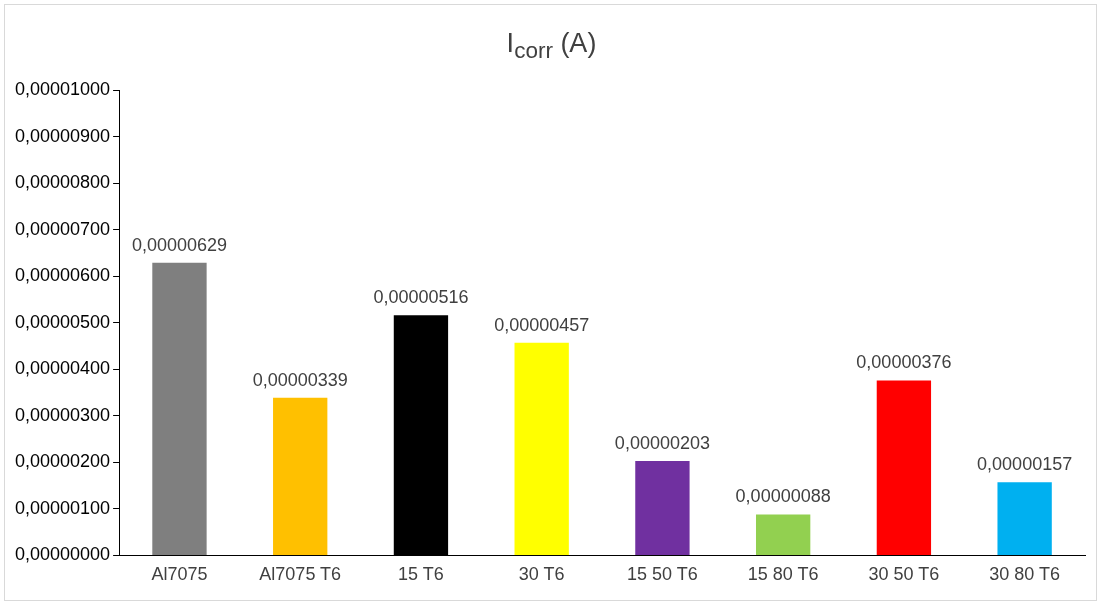 The width and height of the screenshot is (1103, 607). Describe the element at coordinates (62, 182) in the screenshot. I see `y-tick-label: 0,00000800` at that location.